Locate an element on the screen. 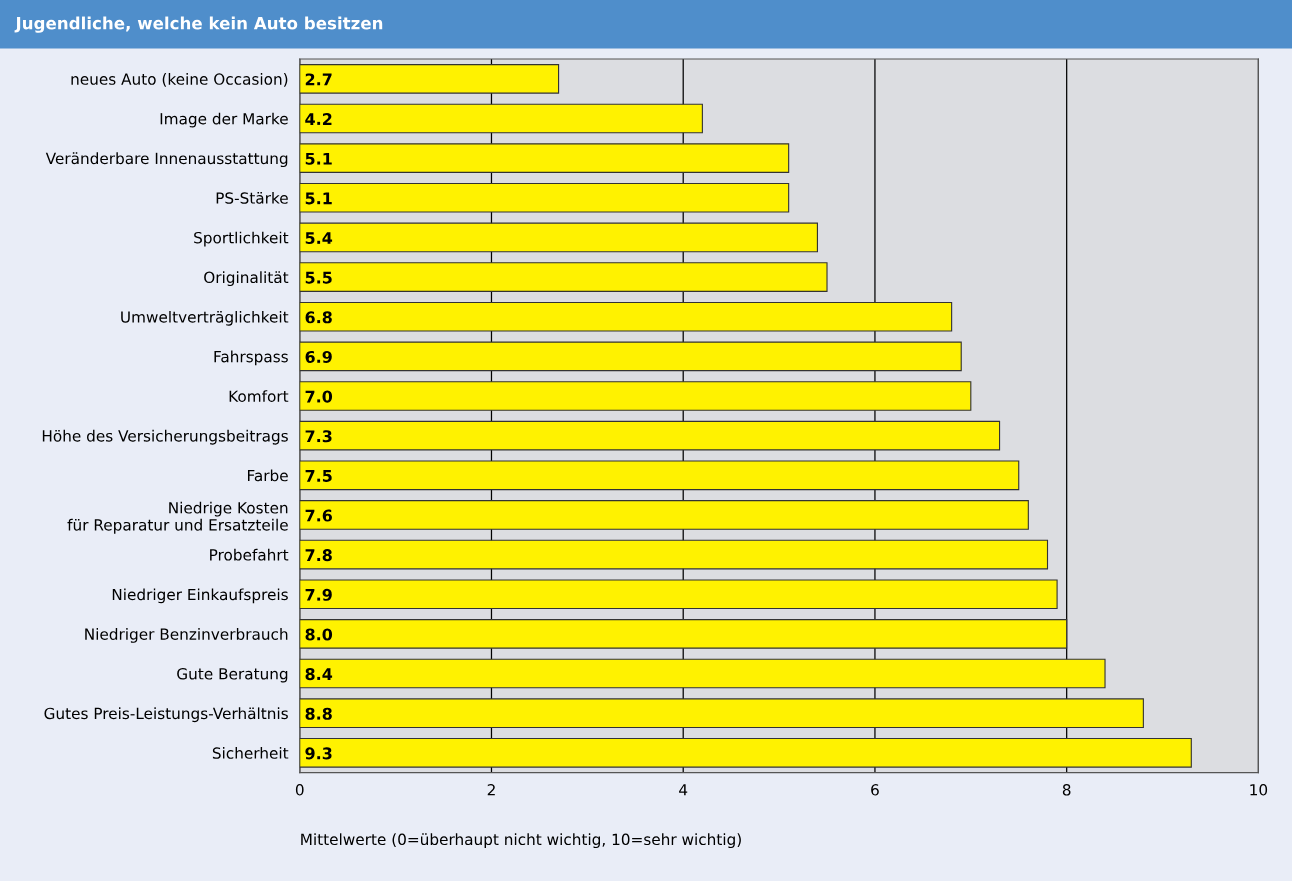 This screenshot has height=881, width=1292. data-label: 9.3 is located at coordinates (318, 753).